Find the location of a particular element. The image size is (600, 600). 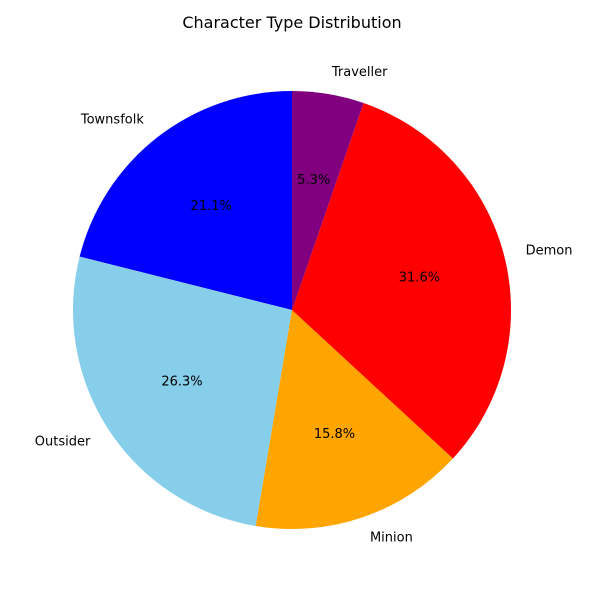

slice-percent-minion: 15.8% is located at coordinates (334, 434).